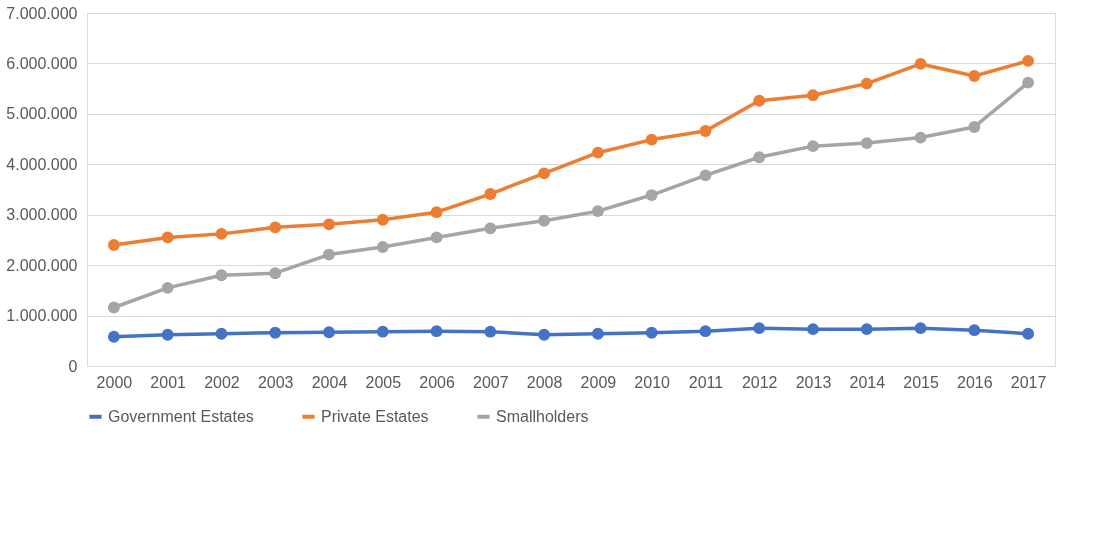  I want to click on x-tick-label: 2017, so click(1028, 382).